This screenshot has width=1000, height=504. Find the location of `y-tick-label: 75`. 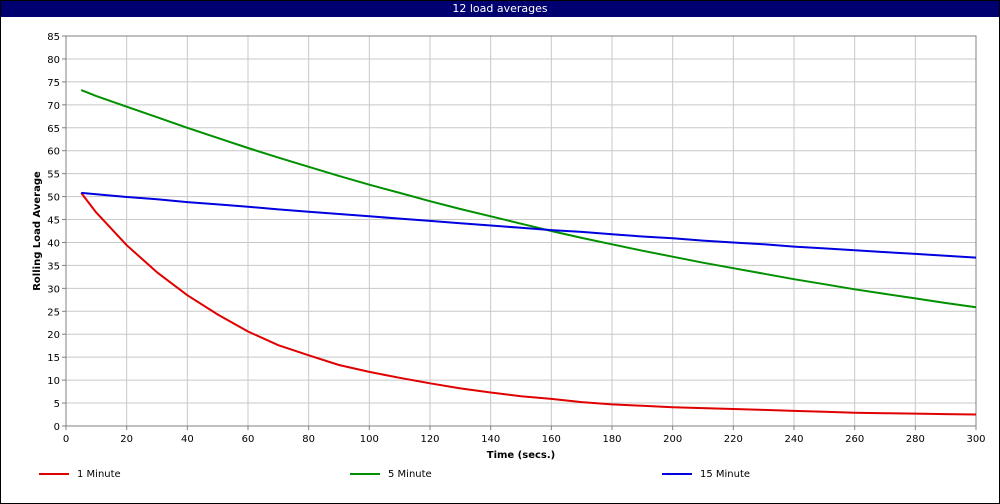

y-tick-label: 75 is located at coordinates (53, 83).